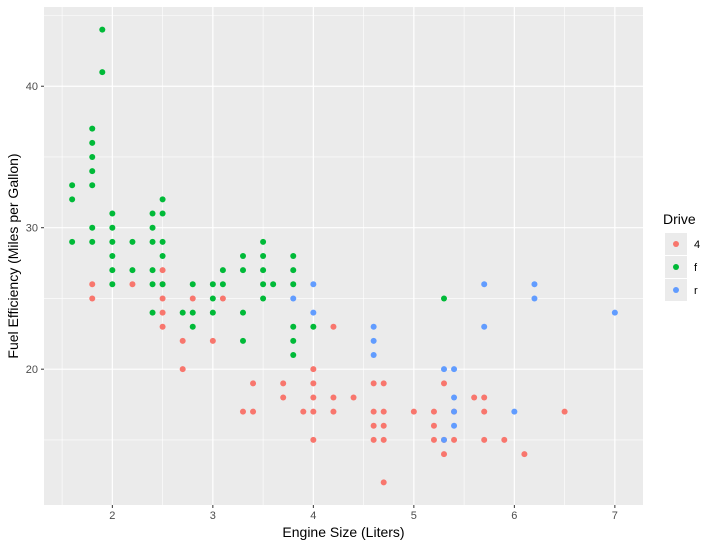 The image size is (716, 547). What do you see at coordinates (313, 516) in the screenshot?
I see `x-tick-label: 4` at bounding box center [313, 516].